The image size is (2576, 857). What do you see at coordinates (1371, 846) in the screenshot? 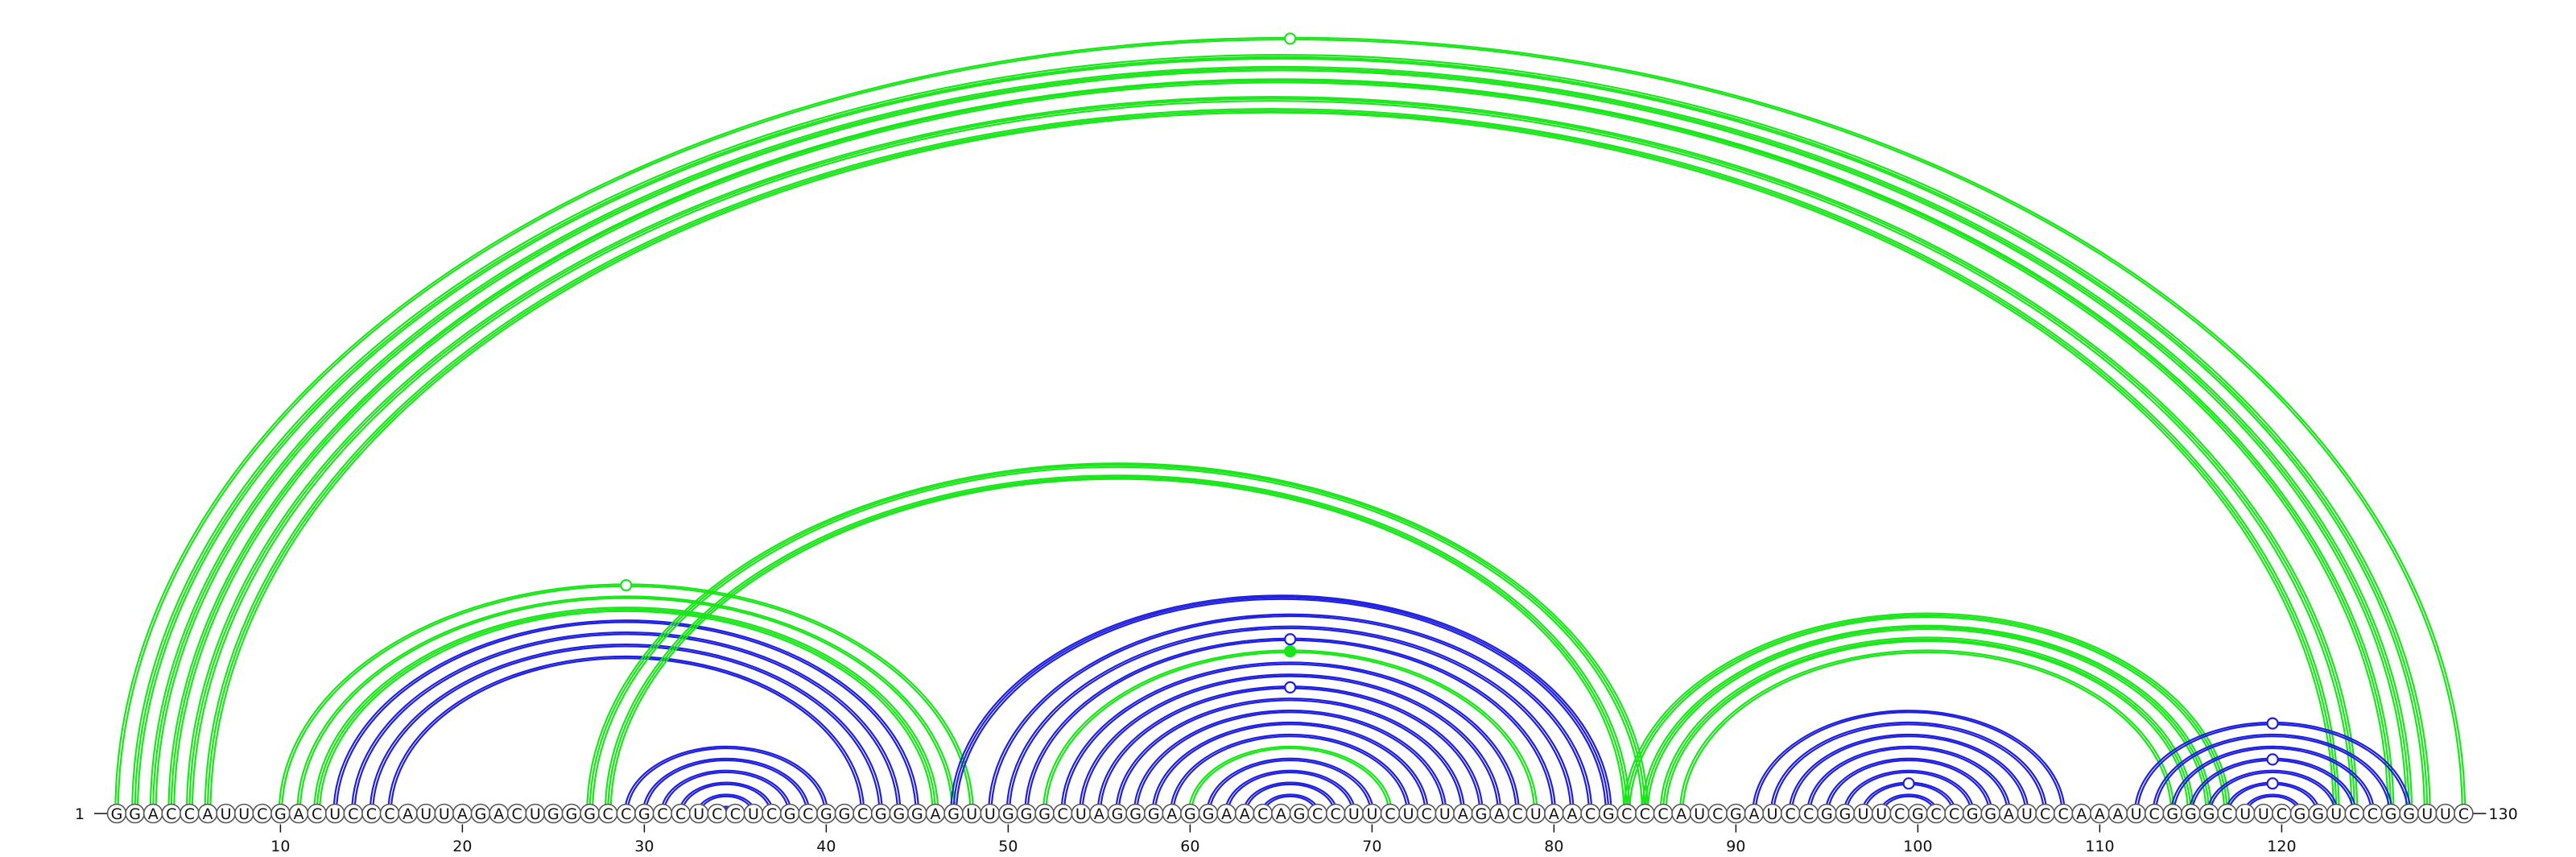
I see `tick-label: 70` at bounding box center [1371, 846].